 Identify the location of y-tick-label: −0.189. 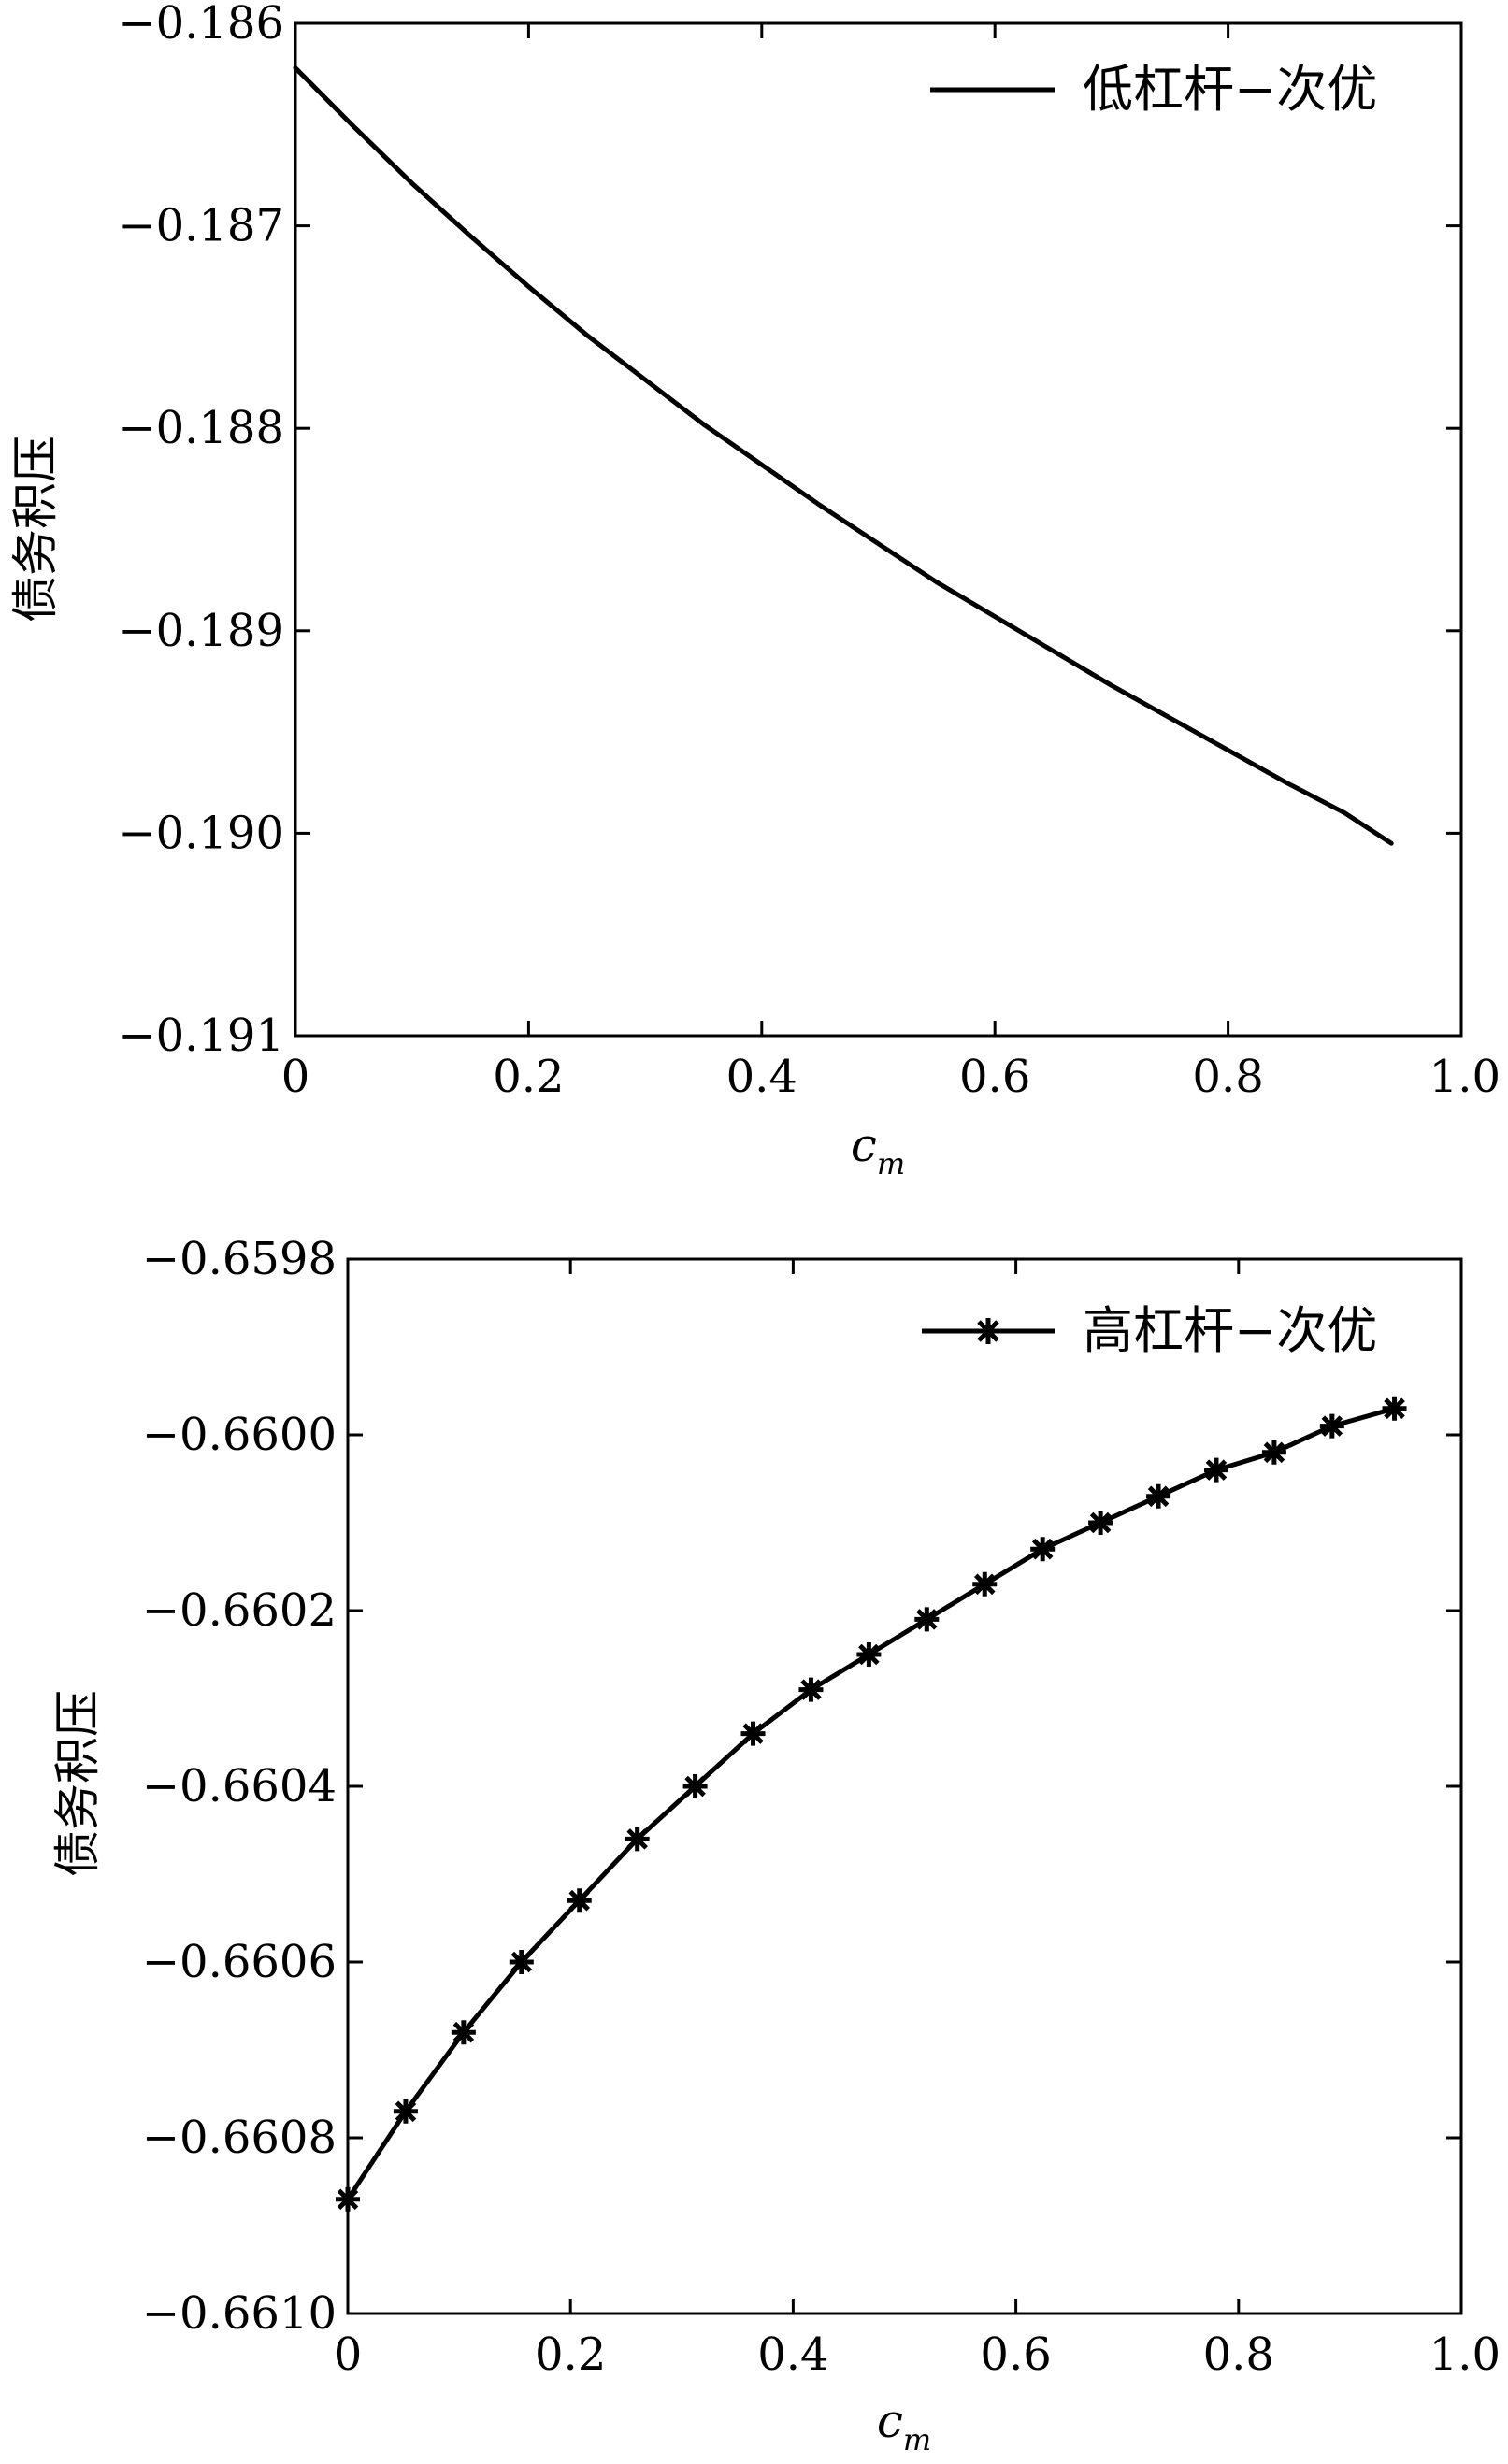
(201, 631).